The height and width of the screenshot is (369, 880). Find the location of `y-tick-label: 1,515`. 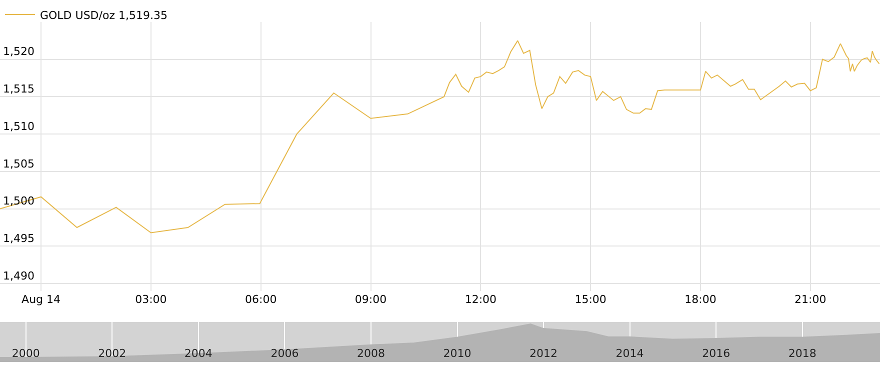

y-tick-label: 1,515 is located at coordinates (18, 89).